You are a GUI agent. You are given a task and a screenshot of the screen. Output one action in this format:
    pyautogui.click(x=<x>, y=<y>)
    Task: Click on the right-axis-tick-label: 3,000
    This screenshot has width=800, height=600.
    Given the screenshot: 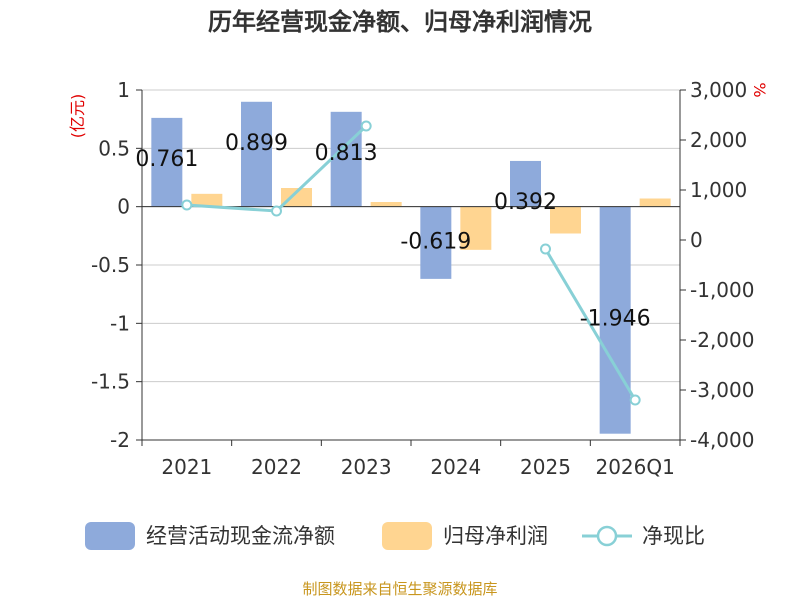 What is the action you would take?
    pyautogui.click(x=718, y=90)
    